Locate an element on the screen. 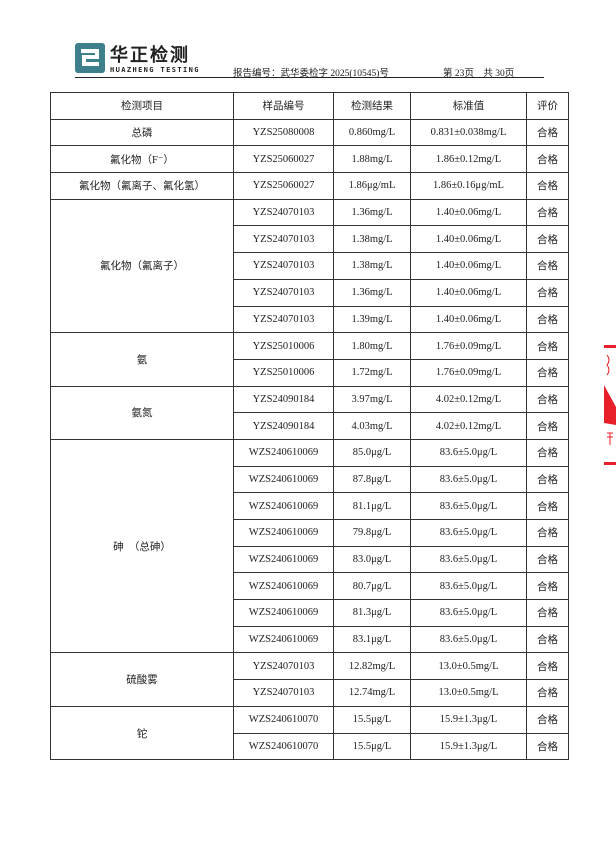 Image resolution: width=616 pixels, height=864 pixels. table-row: 铊 WZS240610070 15.5μg/L 15.9±1.3μg/L 合格 is located at coordinates (309, 733).